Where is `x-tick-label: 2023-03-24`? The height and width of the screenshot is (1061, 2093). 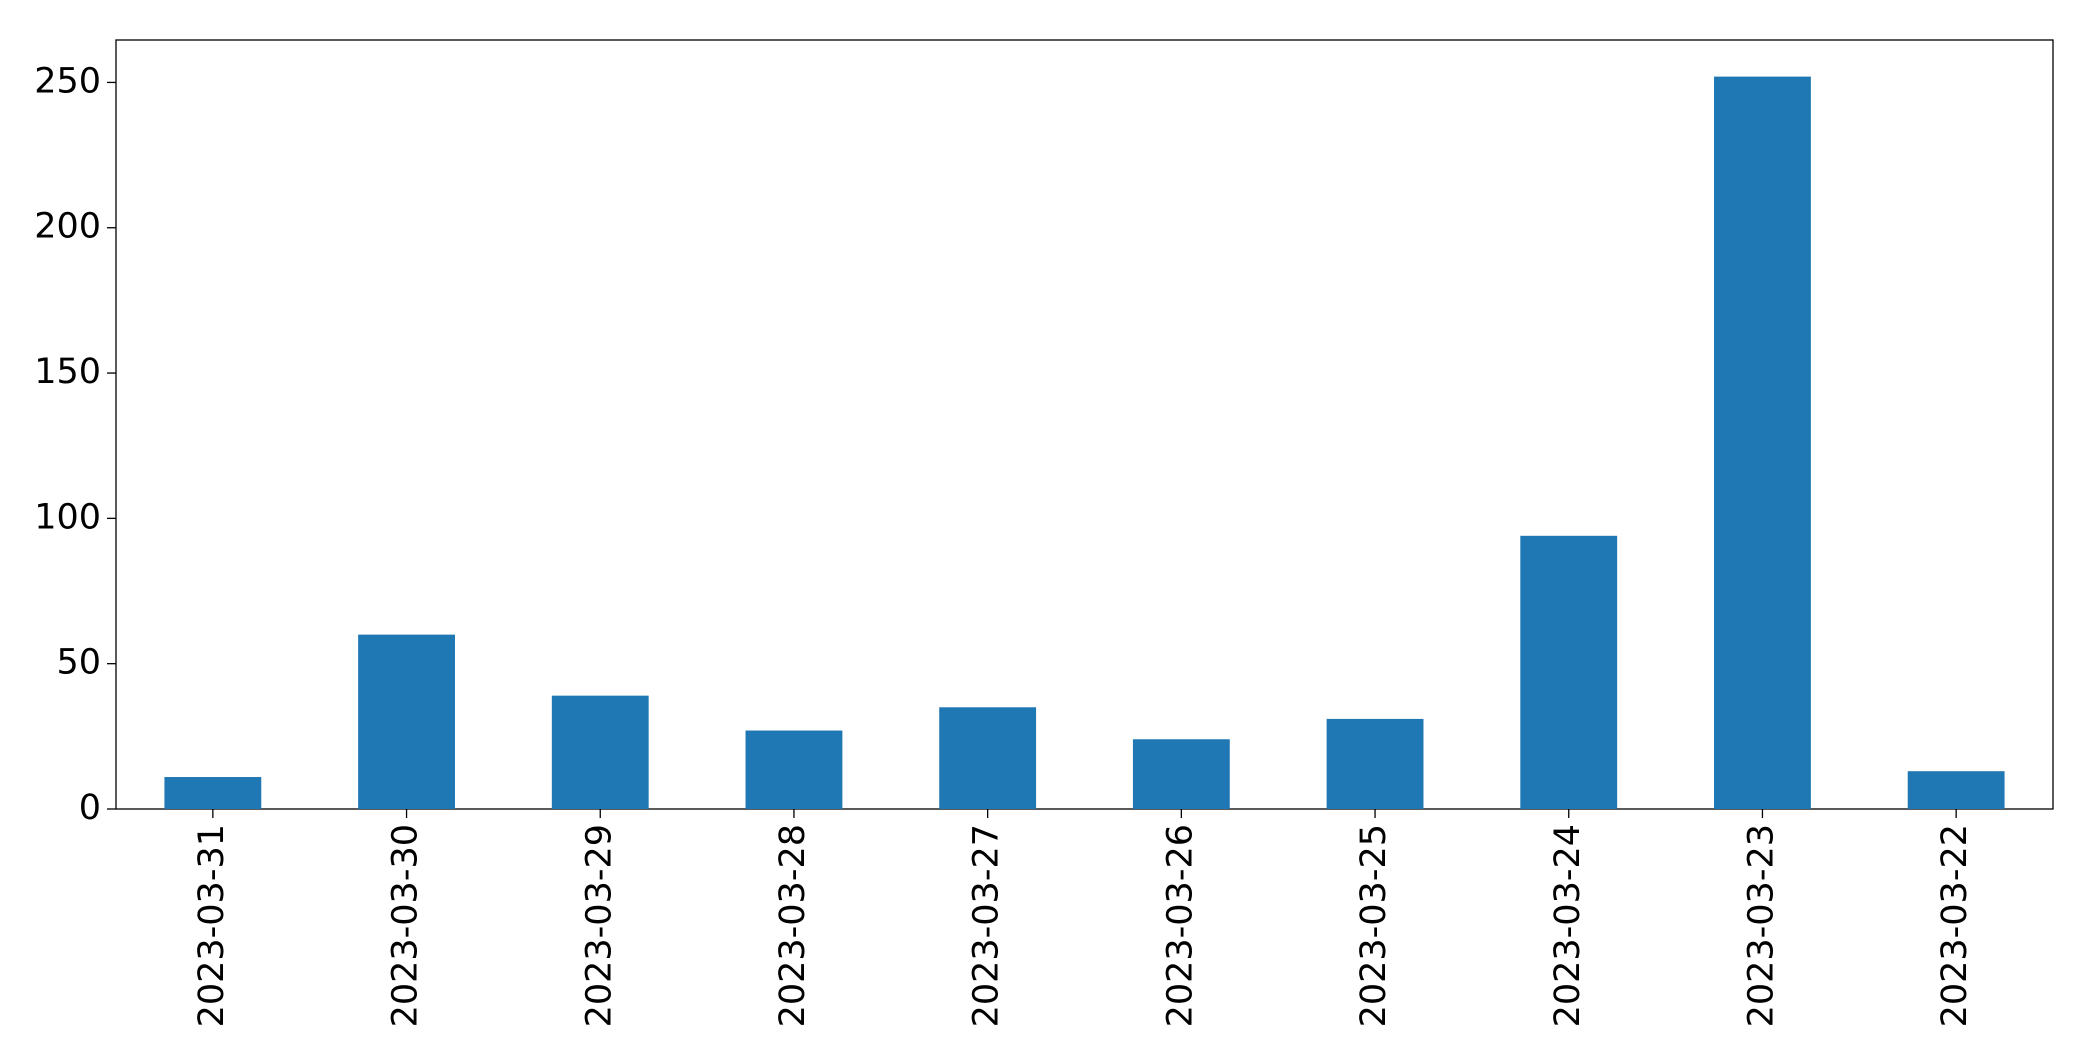
x-tick-label: 2023-03-24 is located at coordinates (1568, 925).